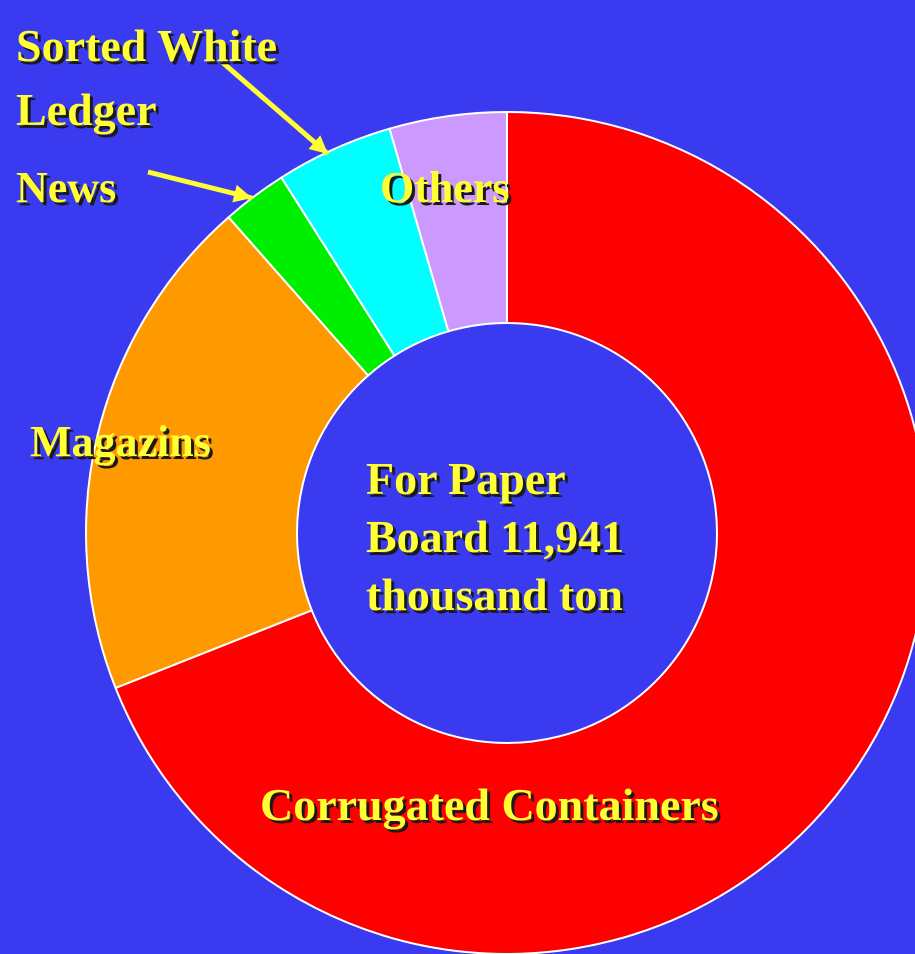 This screenshot has height=954, width=915. Describe the element at coordinates (495, 536) in the screenshot. I see `center-label: For Paper Board 11,941 thousand ton` at that location.